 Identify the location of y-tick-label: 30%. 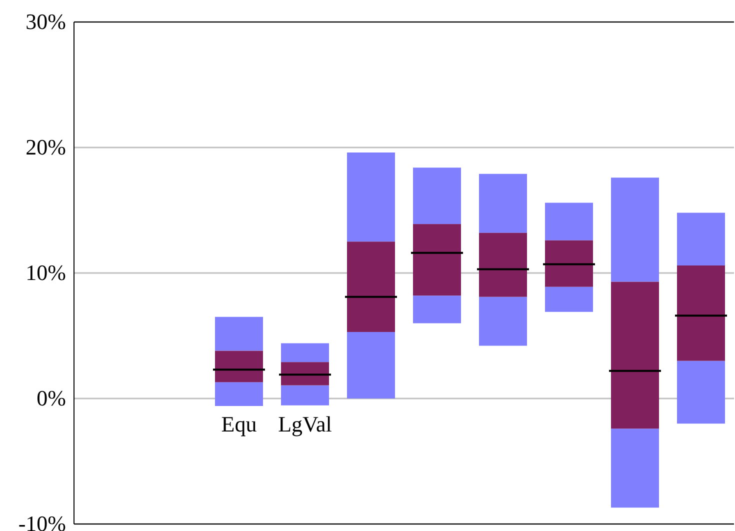
(46, 21).